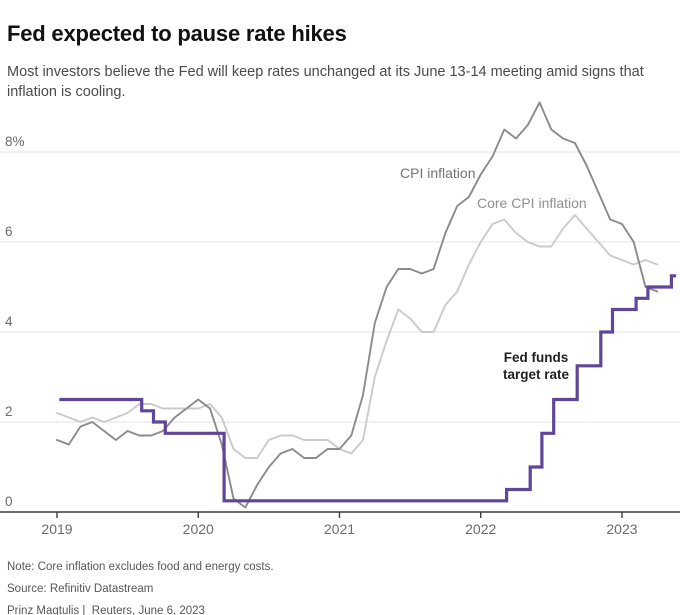  I want to click on y-axis-tick-label: 8%, so click(15, 141).